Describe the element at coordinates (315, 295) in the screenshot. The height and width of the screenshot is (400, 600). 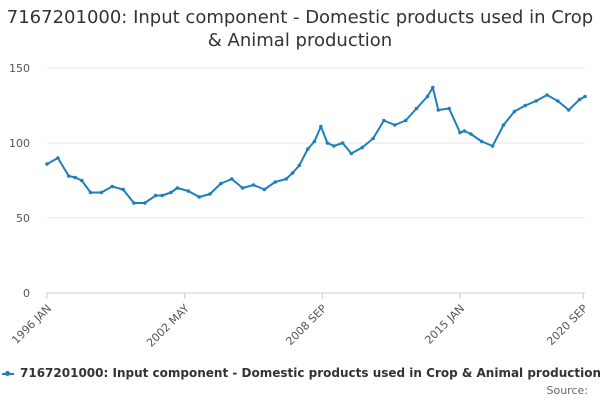
I see `axes` at that location.